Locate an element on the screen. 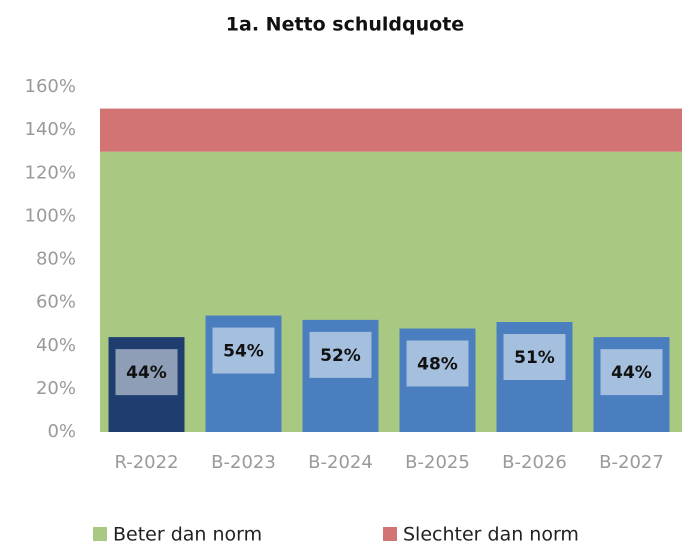 The width and height of the screenshot is (682, 547). chart-title: 1a. Netto schuldquote is located at coordinates (345, 25).